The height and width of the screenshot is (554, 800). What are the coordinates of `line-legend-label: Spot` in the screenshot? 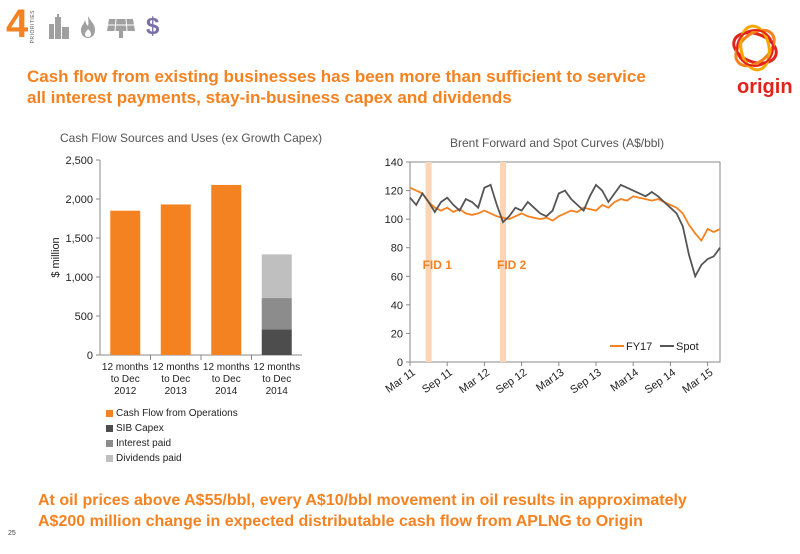 It's located at (687, 347).